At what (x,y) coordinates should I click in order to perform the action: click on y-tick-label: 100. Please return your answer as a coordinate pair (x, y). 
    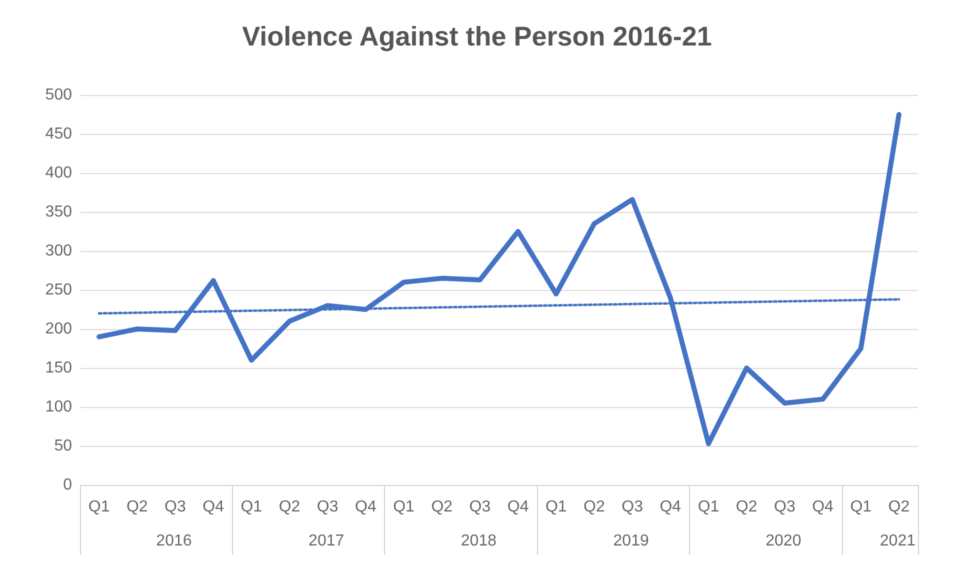
    Looking at the image, I should click on (58, 407).